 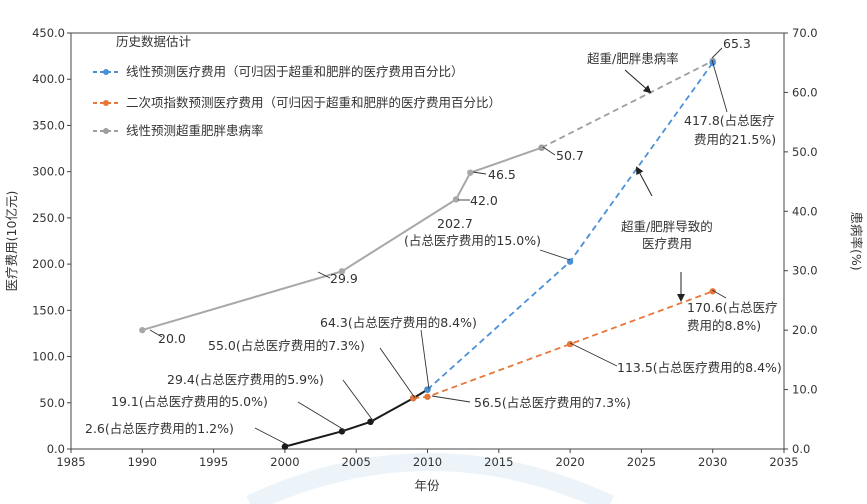 What do you see at coordinates (48, 79) in the screenshot?
I see `y-left-tick-label: 400.0` at bounding box center [48, 79].